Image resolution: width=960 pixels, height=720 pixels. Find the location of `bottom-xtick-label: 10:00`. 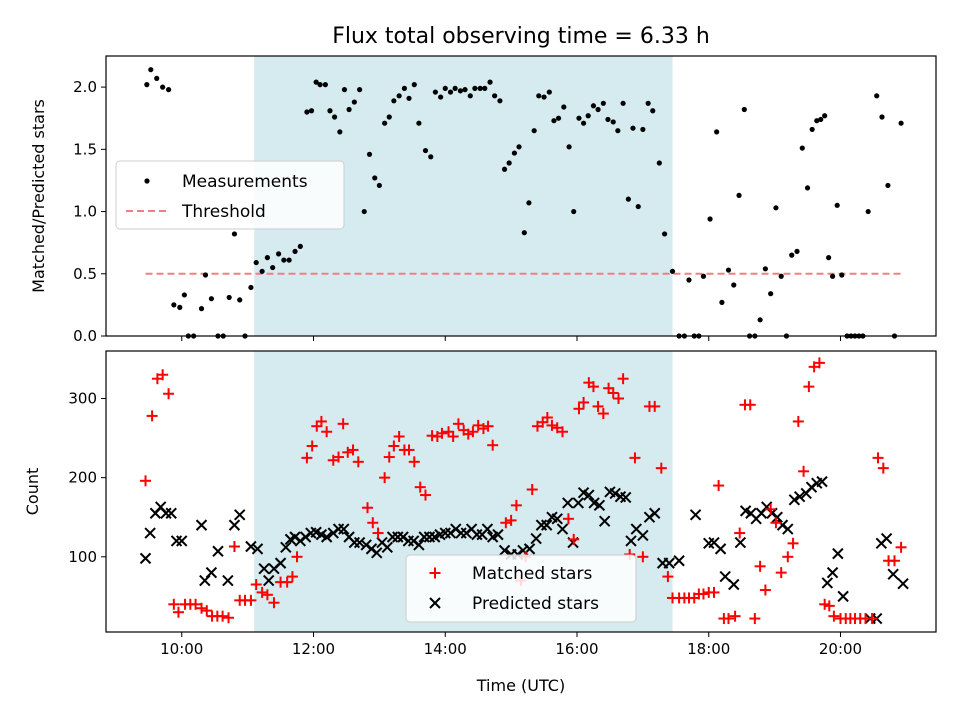

bottom-xtick-label: 10:00 is located at coordinates (181, 649).